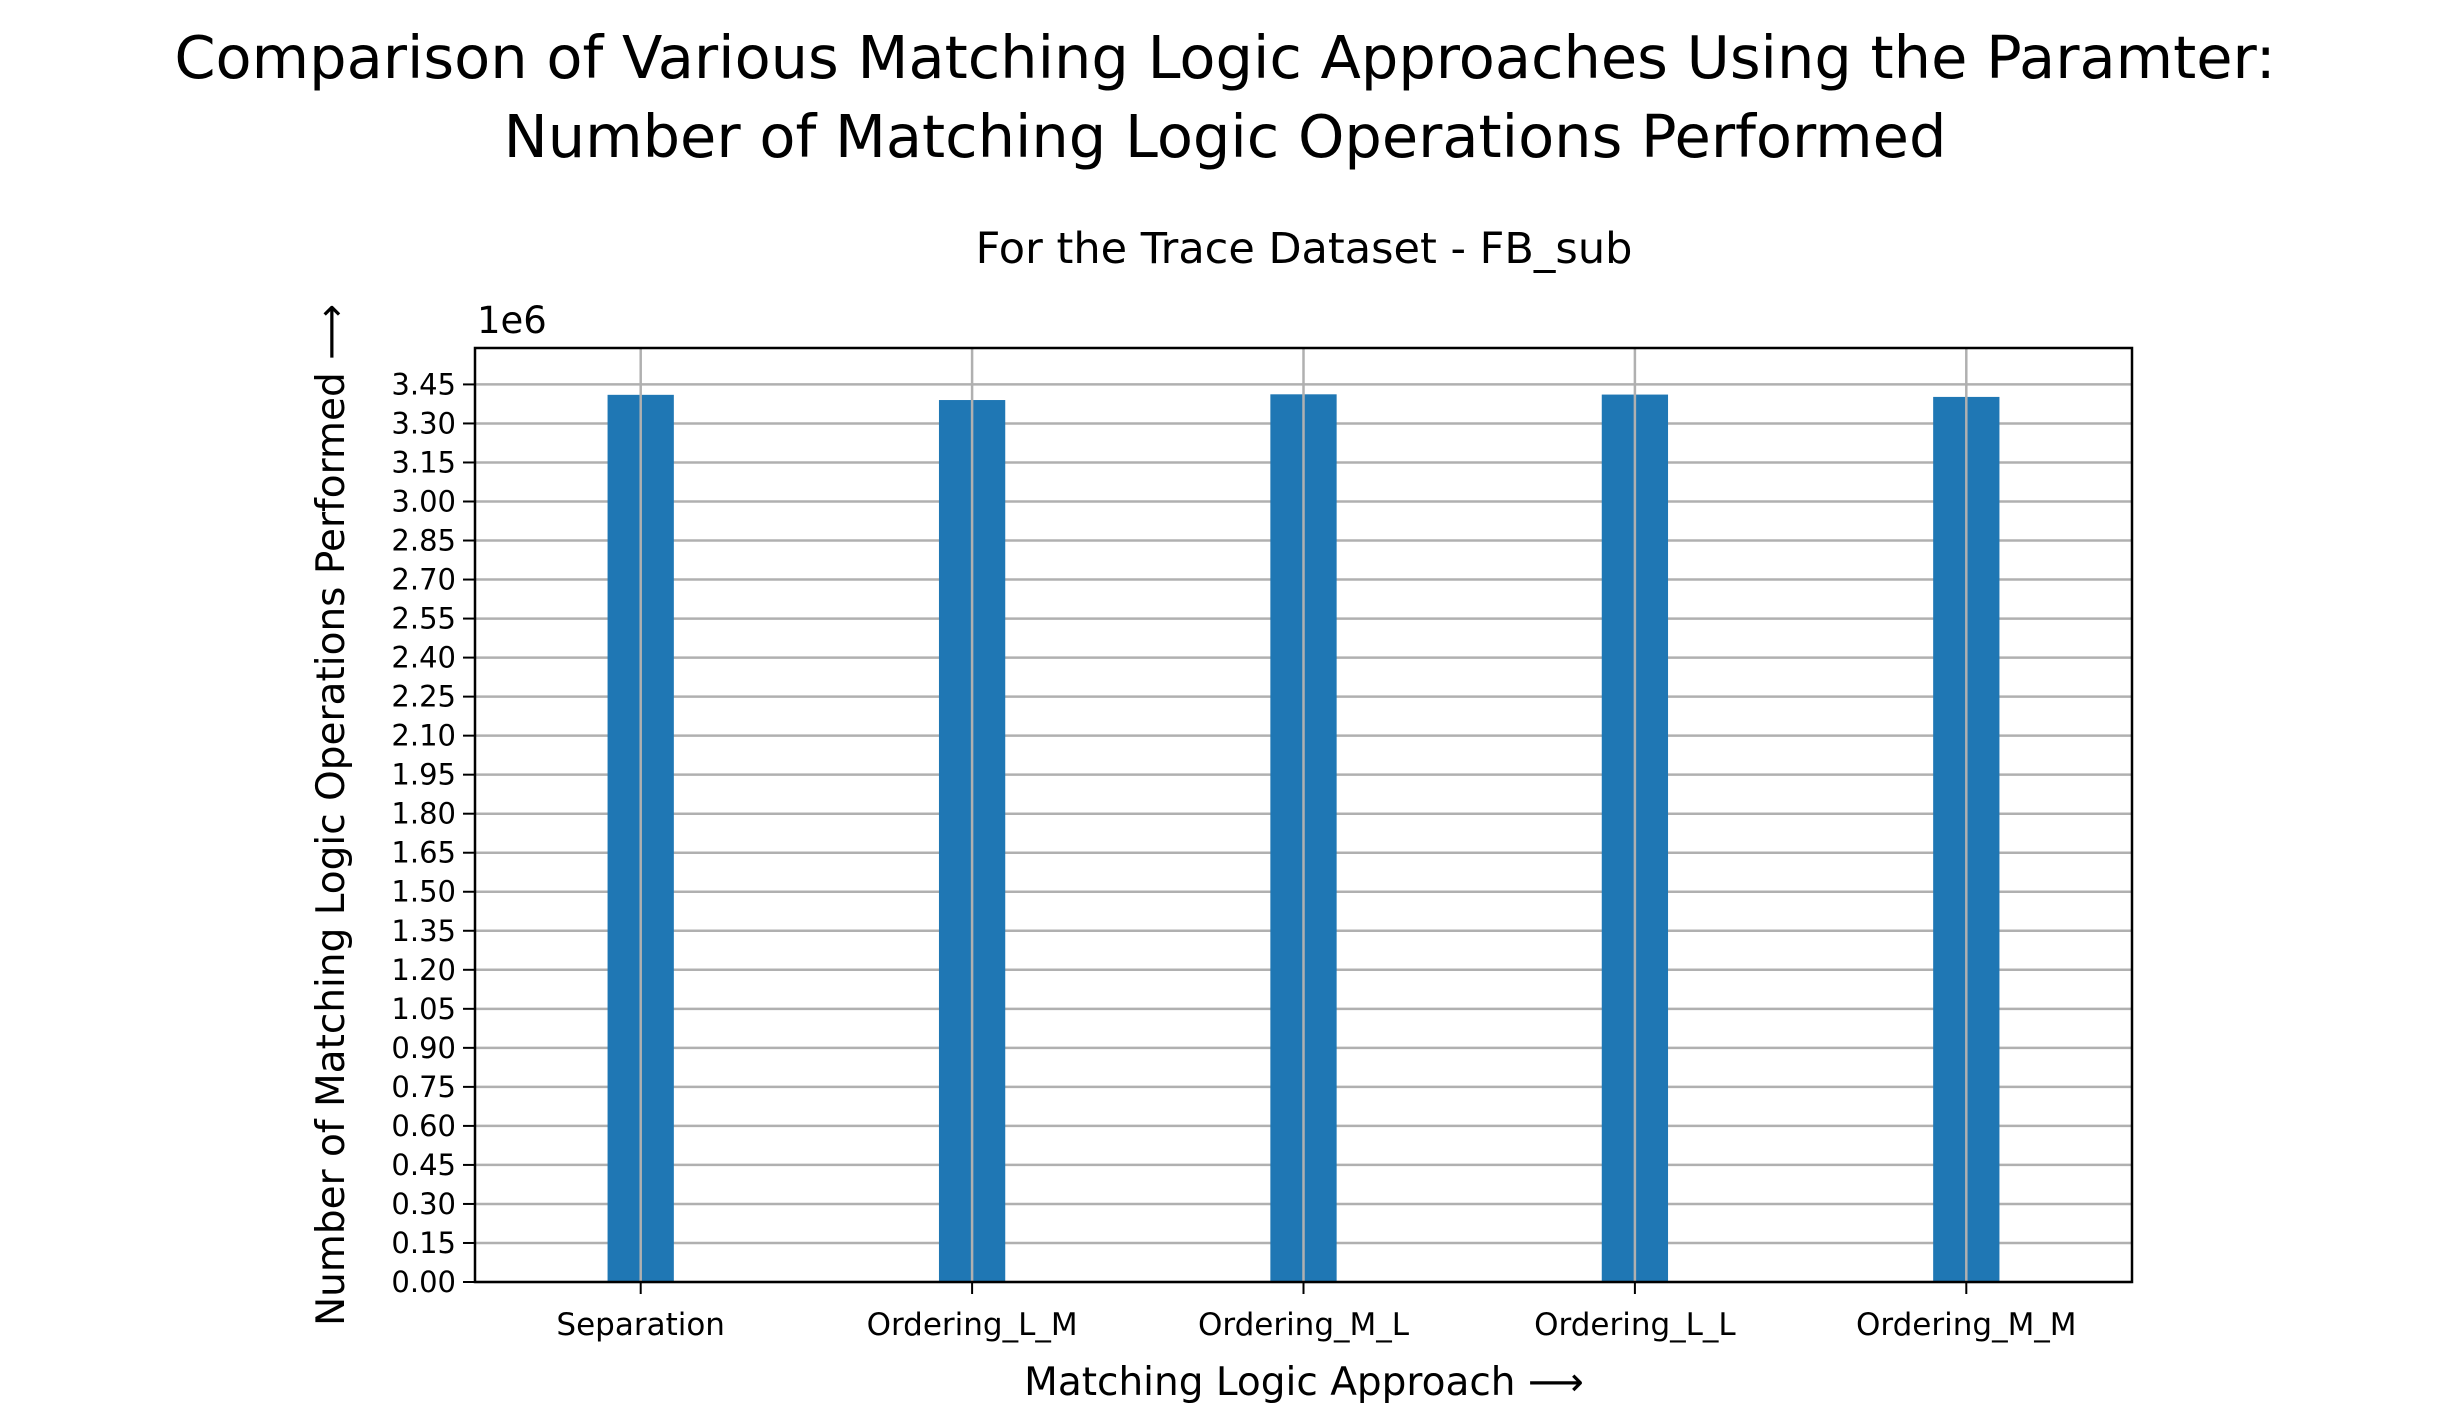 This screenshot has width=2451, height=1427. I want to click on x-tick-label: Ordering_L_L, so click(1635, 1325).